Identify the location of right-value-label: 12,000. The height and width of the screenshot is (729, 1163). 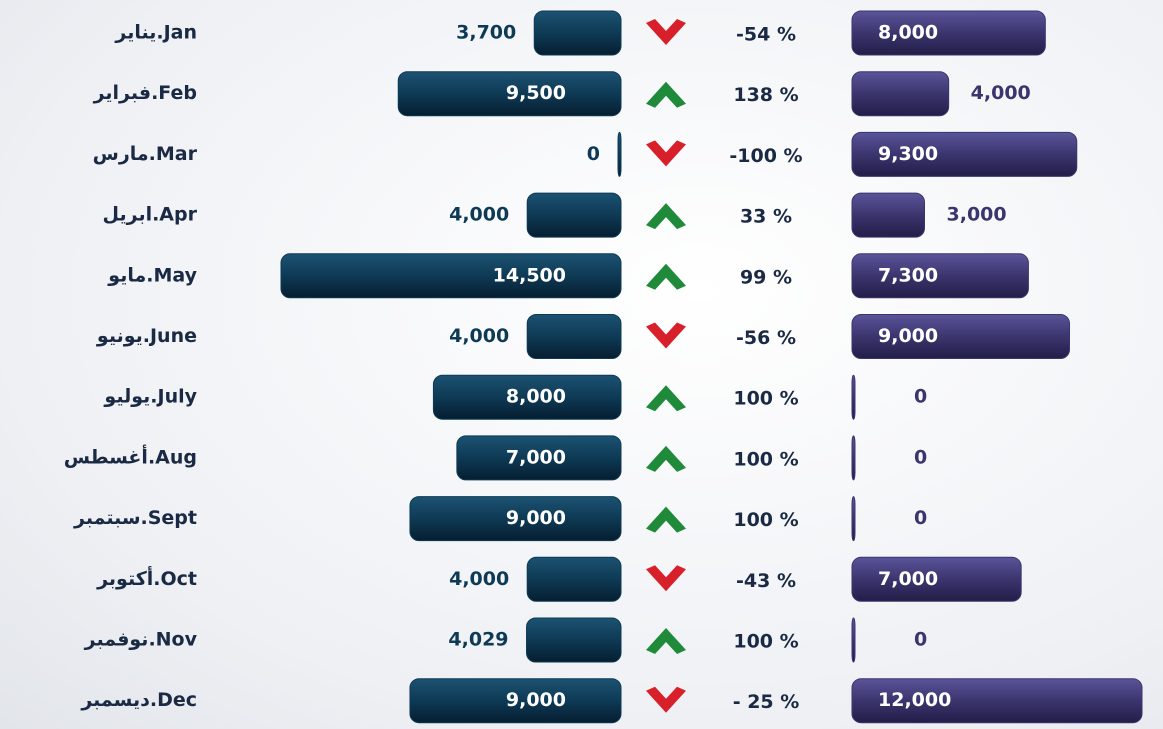
(914, 700).